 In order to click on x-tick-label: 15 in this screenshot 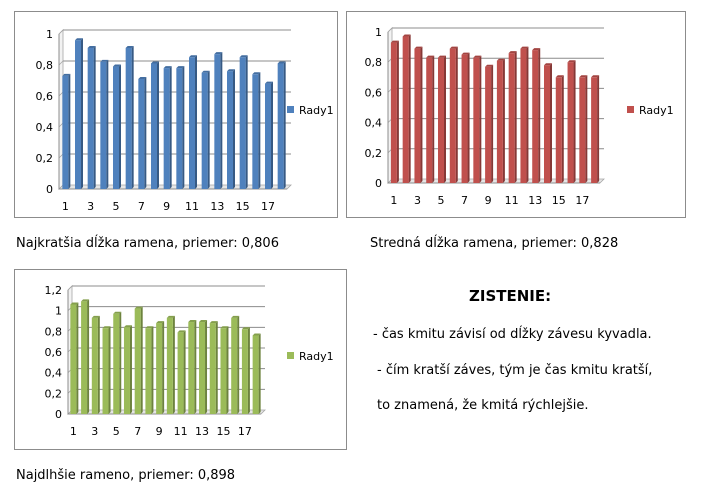, I will do `click(223, 431)`.